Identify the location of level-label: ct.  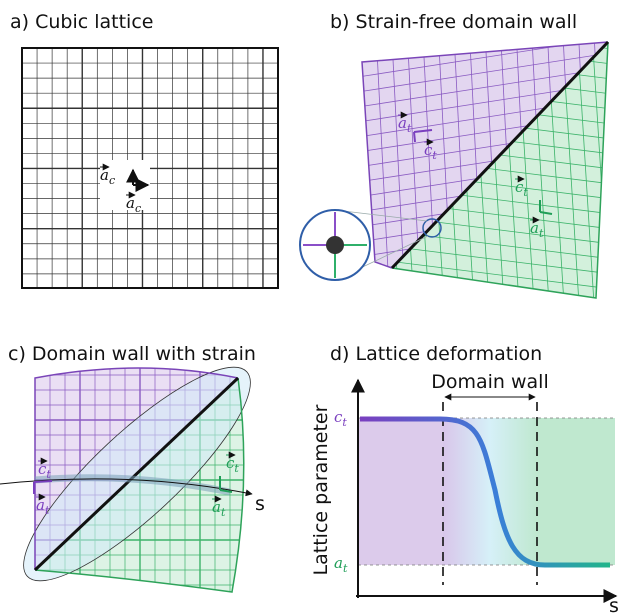
(340, 418).